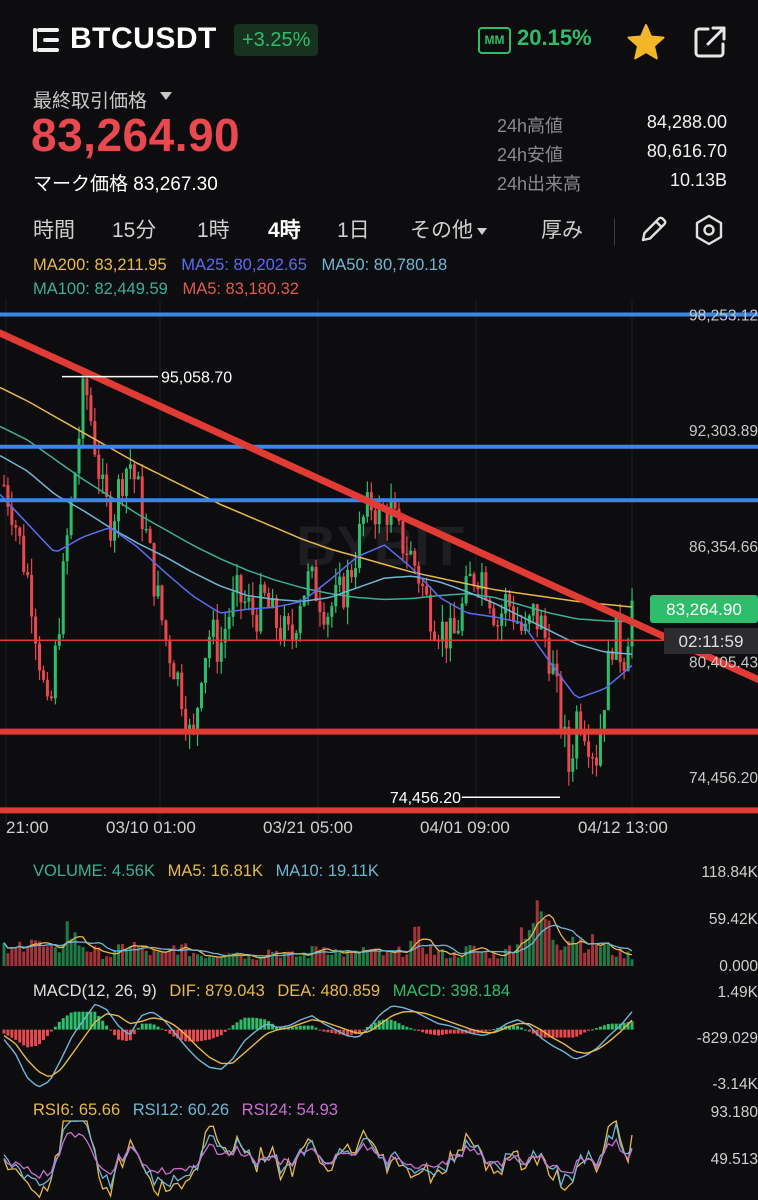 The width and height of the screenshot is (758, 1200). I want to click on rsi-chart, so click(379, 1159).